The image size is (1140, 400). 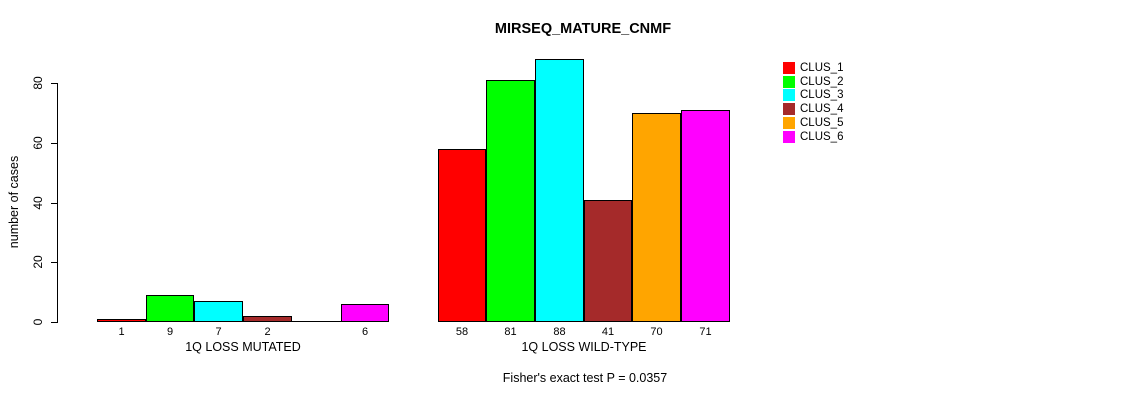 I want to click on legend-item: CLUS_6, so click(x=813, y=137).